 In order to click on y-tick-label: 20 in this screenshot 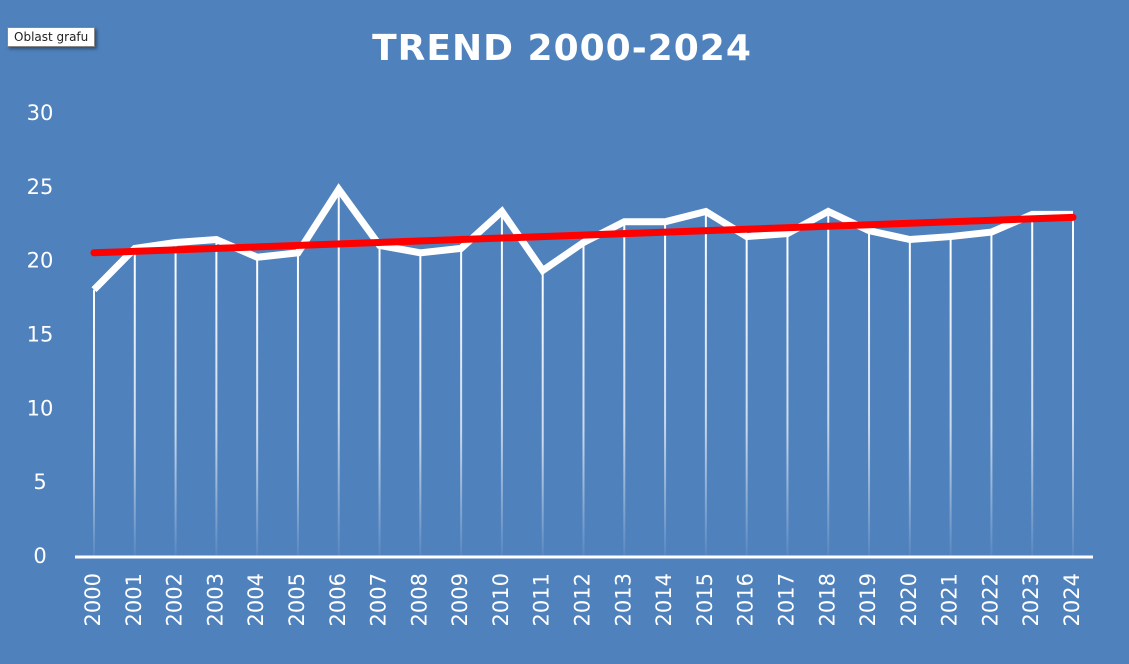, I will do `click(40, 261)`.